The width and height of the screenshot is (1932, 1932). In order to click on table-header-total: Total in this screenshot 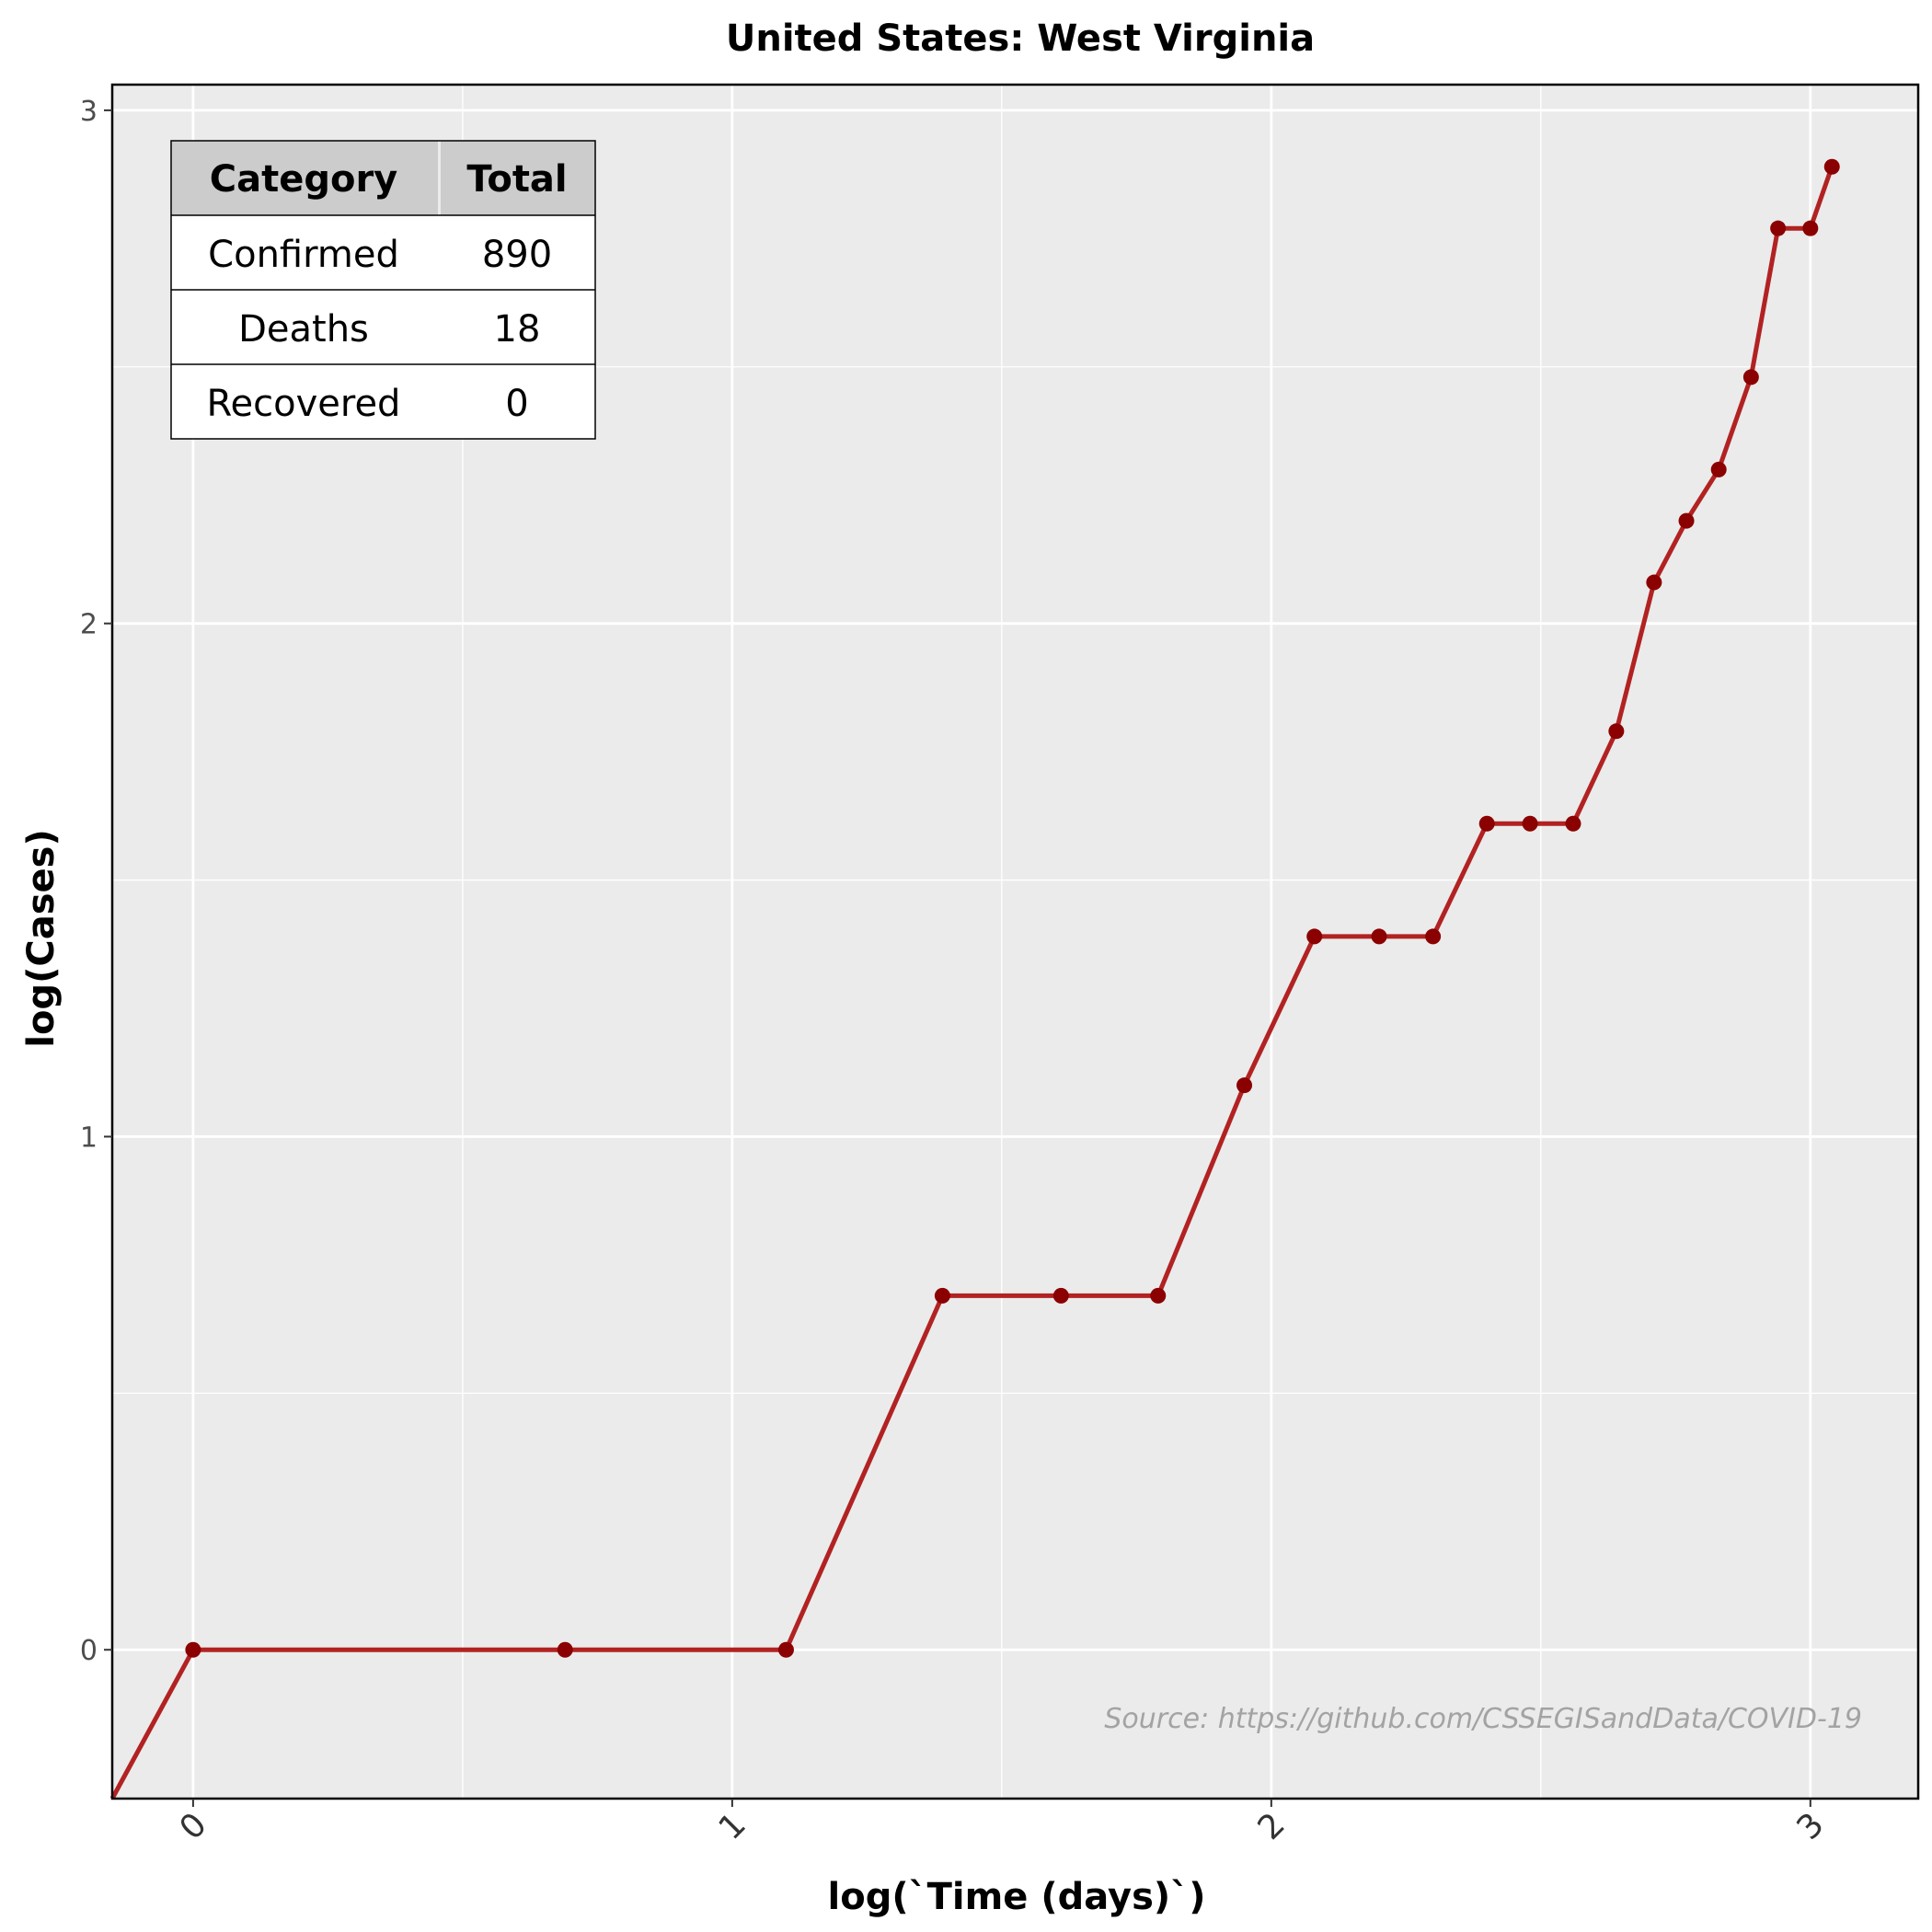, I will do `click(516, 179)`.